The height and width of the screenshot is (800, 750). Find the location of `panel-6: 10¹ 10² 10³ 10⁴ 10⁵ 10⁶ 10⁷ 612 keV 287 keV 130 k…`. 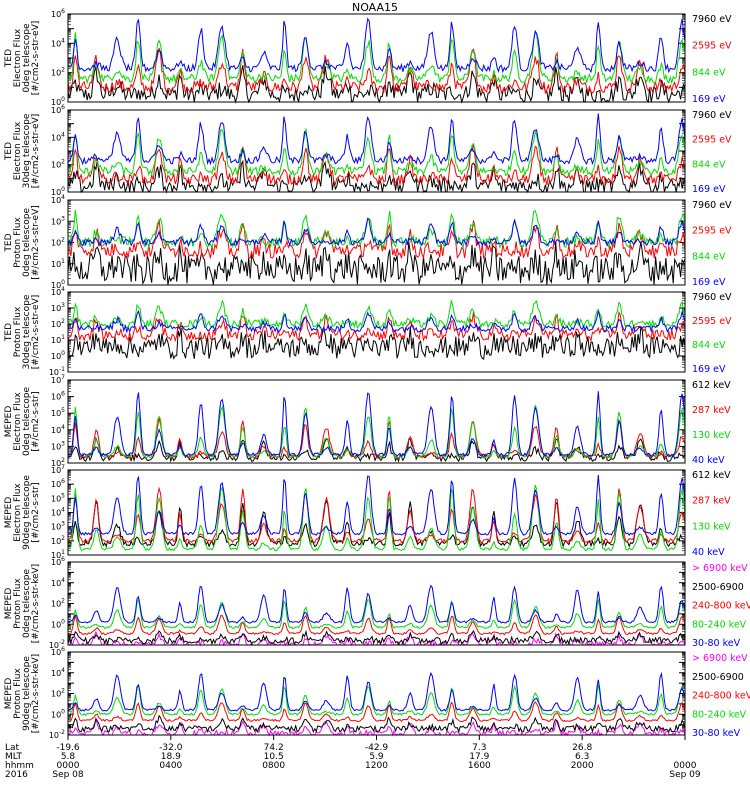

panel-6: 10¹ 10² 10³ 10⁴ 10⁵ 10⁶ 10⁷ 612 keV 287 keV 130 k… is located at coordinates (367, 512).